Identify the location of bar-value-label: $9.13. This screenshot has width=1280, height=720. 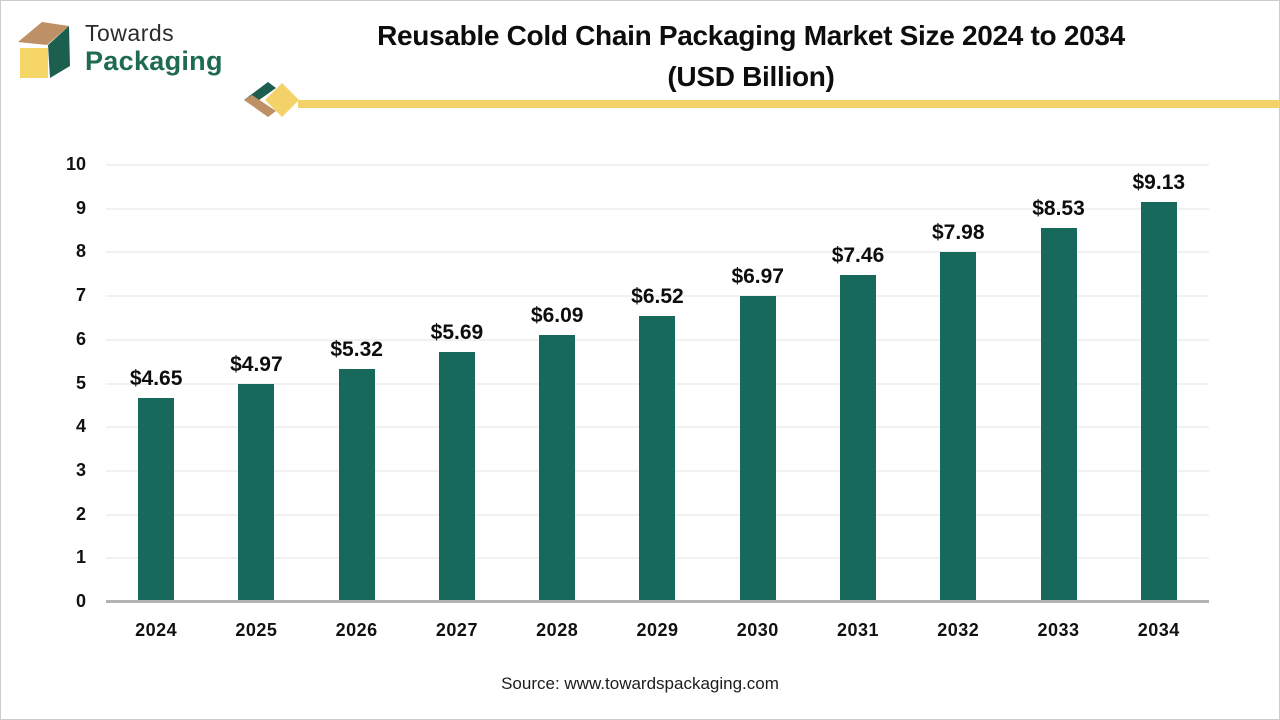
(1159, 183).